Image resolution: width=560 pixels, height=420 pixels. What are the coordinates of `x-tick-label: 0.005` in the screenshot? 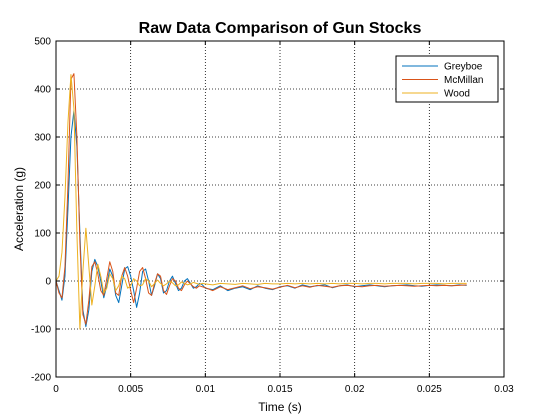 It's located at (130, 389).